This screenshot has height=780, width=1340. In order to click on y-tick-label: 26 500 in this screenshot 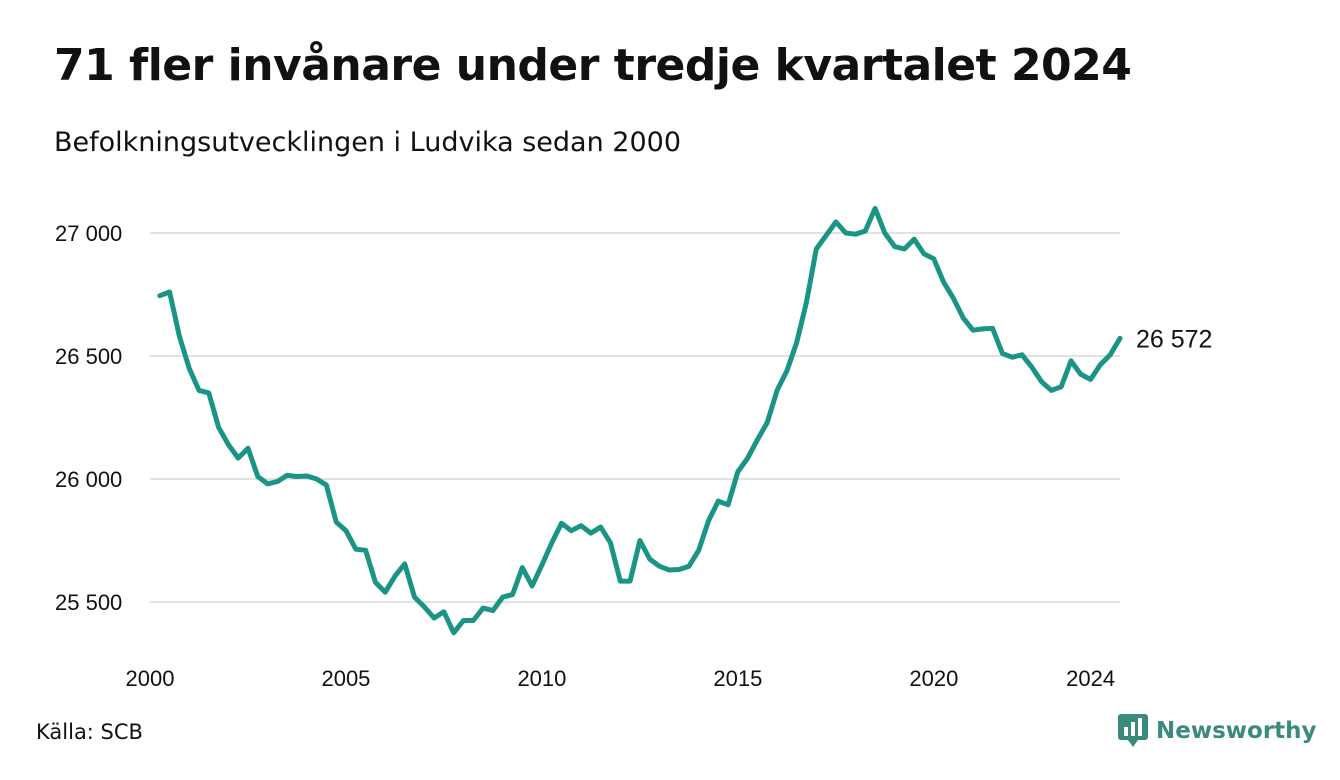, I will do `click(88, 356)`.